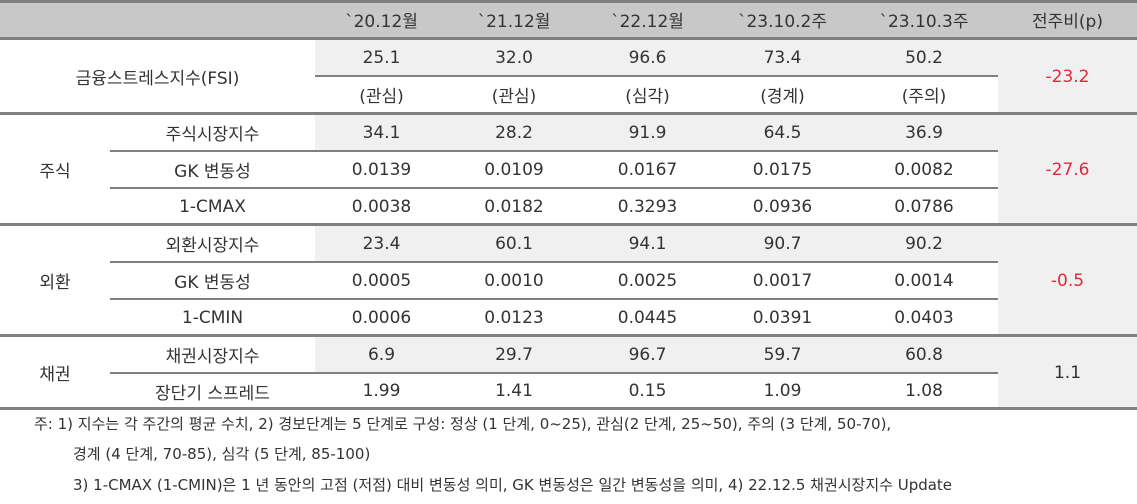 This screenshot has width=1137, height=504. What do you see at coordinates (782, 317) in the screenshot?
I see `fx-value: 0.0391` at bounding box center [782, 317].